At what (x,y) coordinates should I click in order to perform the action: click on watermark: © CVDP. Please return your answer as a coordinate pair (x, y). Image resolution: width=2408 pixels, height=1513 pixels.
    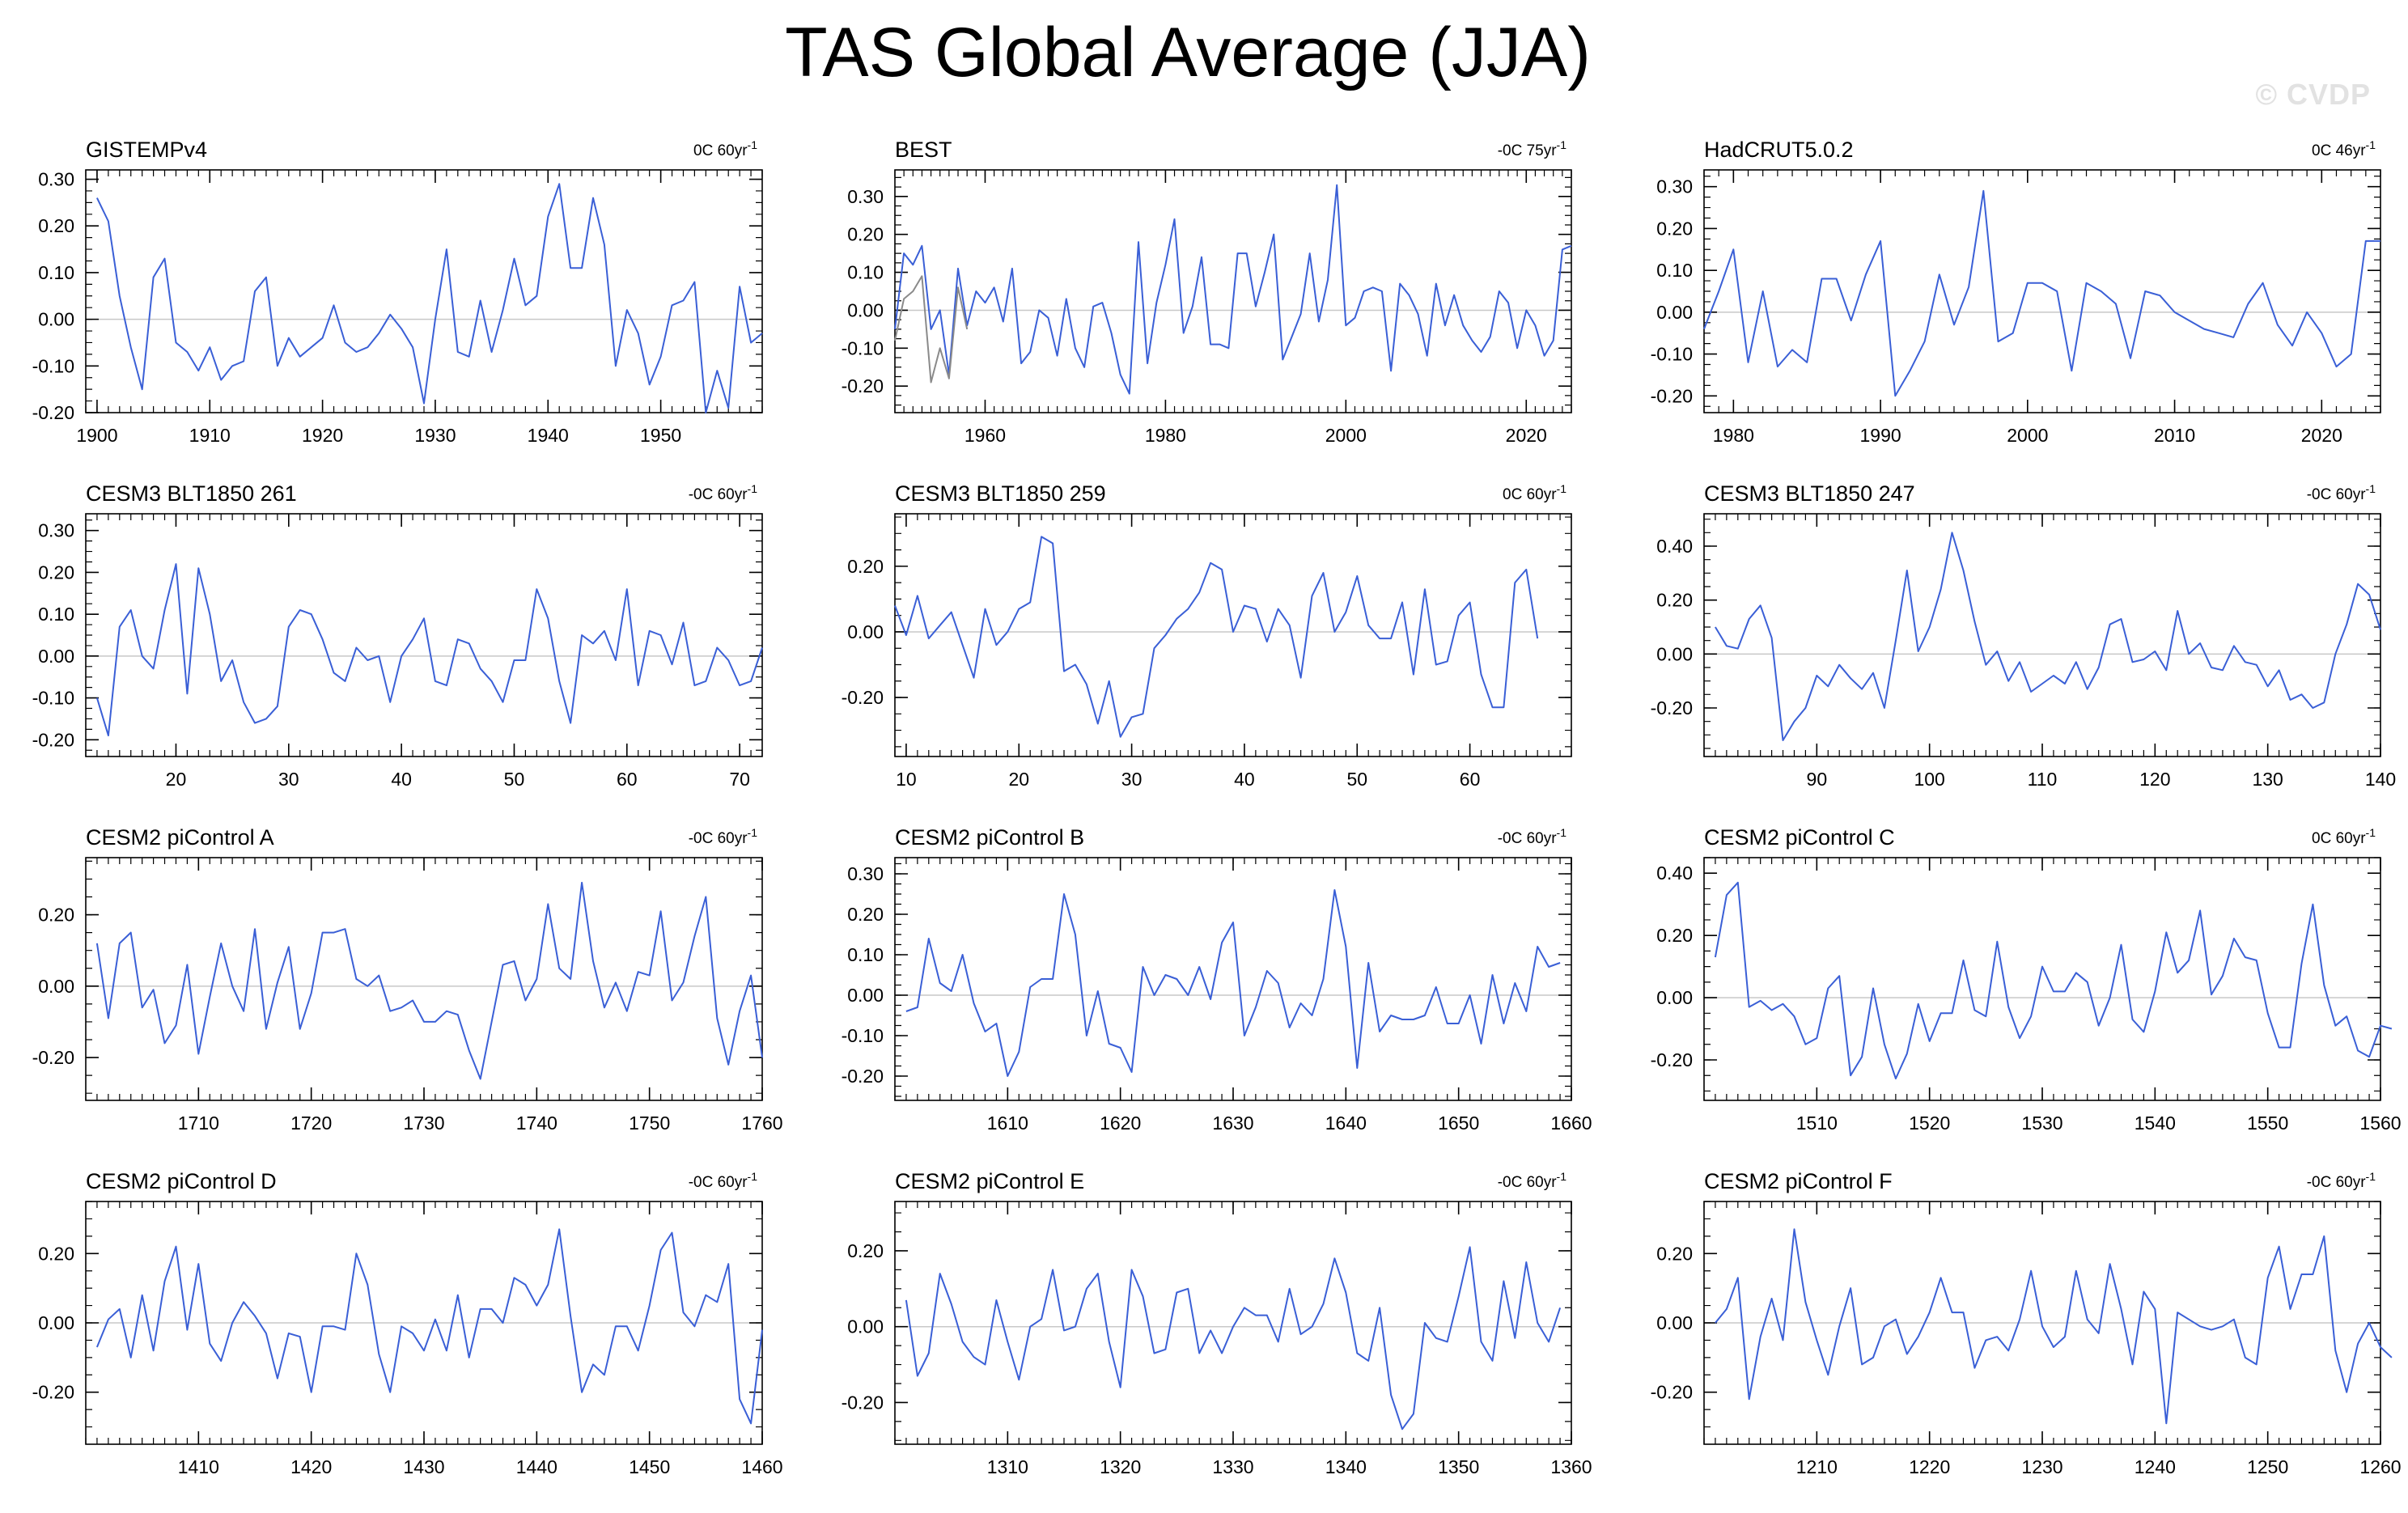
    Looking at the image, I should click on (2313, 94).